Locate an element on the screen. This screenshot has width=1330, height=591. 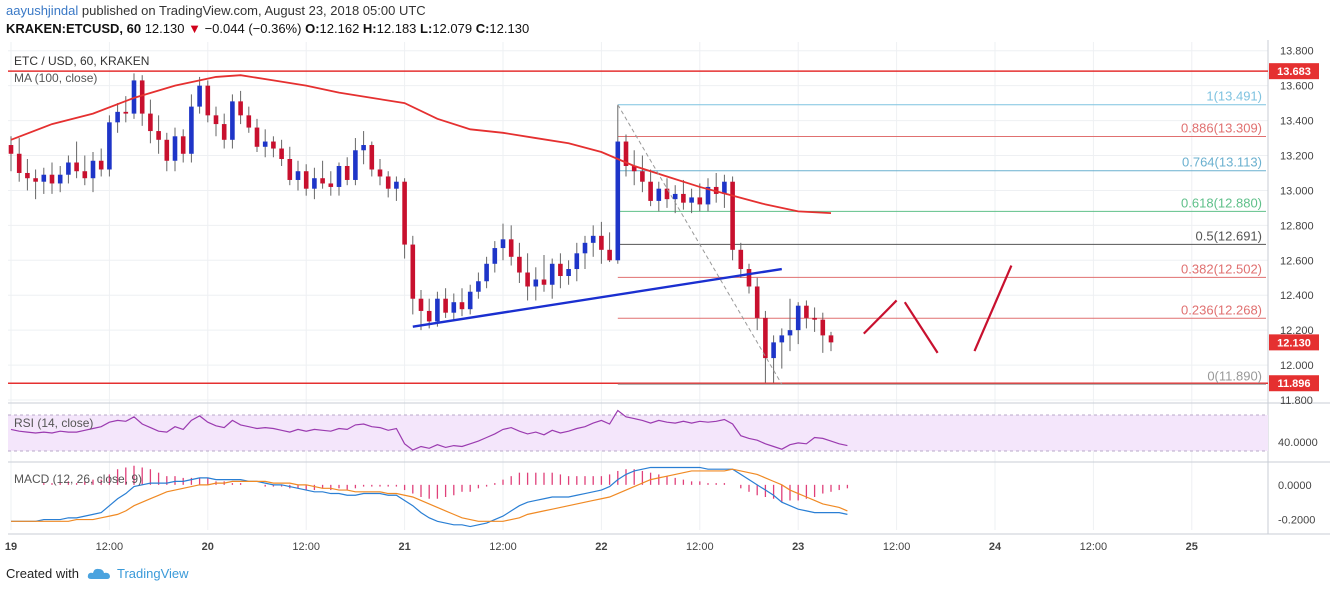
price-tick-label: 12.000 is located at coordinates (1297, 366).